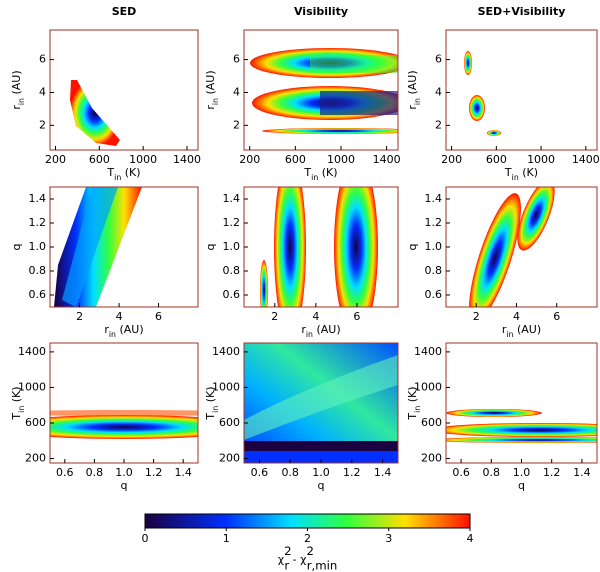 Image resolution: width=600 pixels, height=572 pixels. I want to click on y-tick-label: 0.6, so click(434, 294).